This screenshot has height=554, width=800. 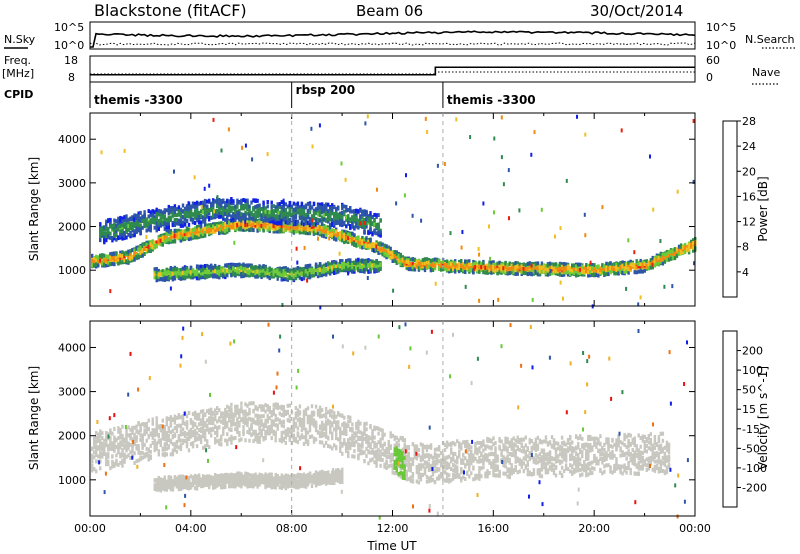 I want to click on nave-line, so click(x=392, y=73).